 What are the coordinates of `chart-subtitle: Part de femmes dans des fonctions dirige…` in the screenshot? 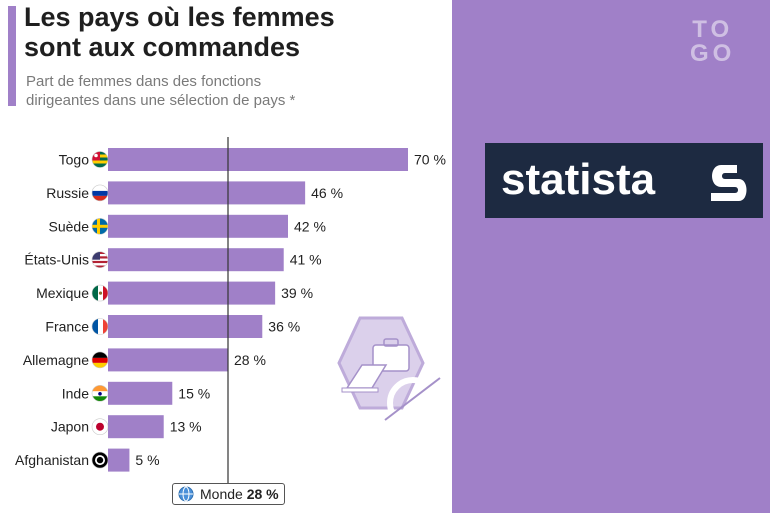 It's located at (216, 91).